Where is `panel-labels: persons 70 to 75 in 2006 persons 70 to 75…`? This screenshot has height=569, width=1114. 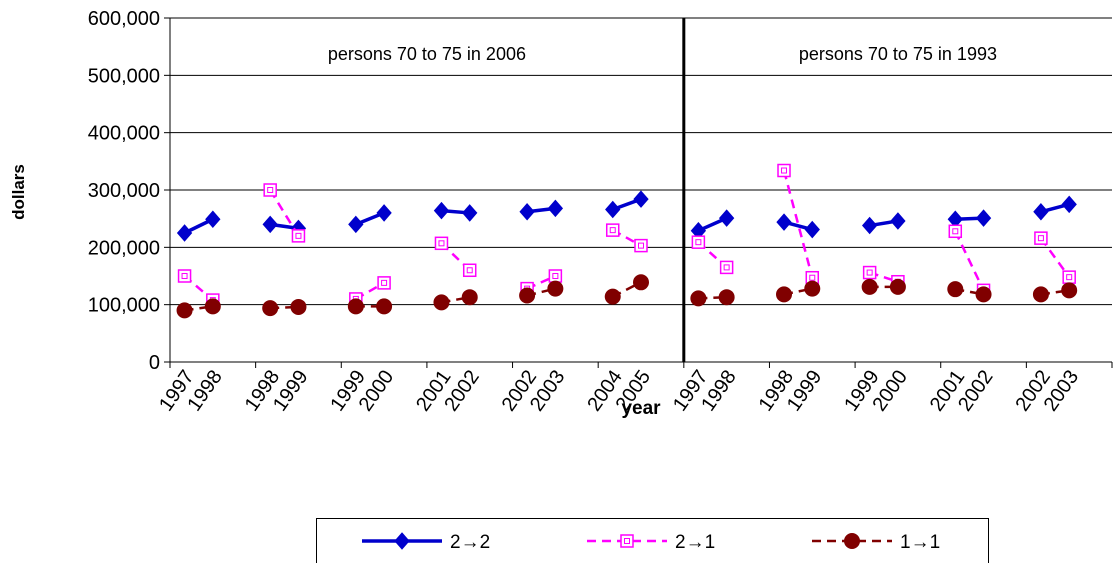 panel-labels: persons 70 to 75 in 2006 persons 70 to 75… is located at coordinates (662, 54).